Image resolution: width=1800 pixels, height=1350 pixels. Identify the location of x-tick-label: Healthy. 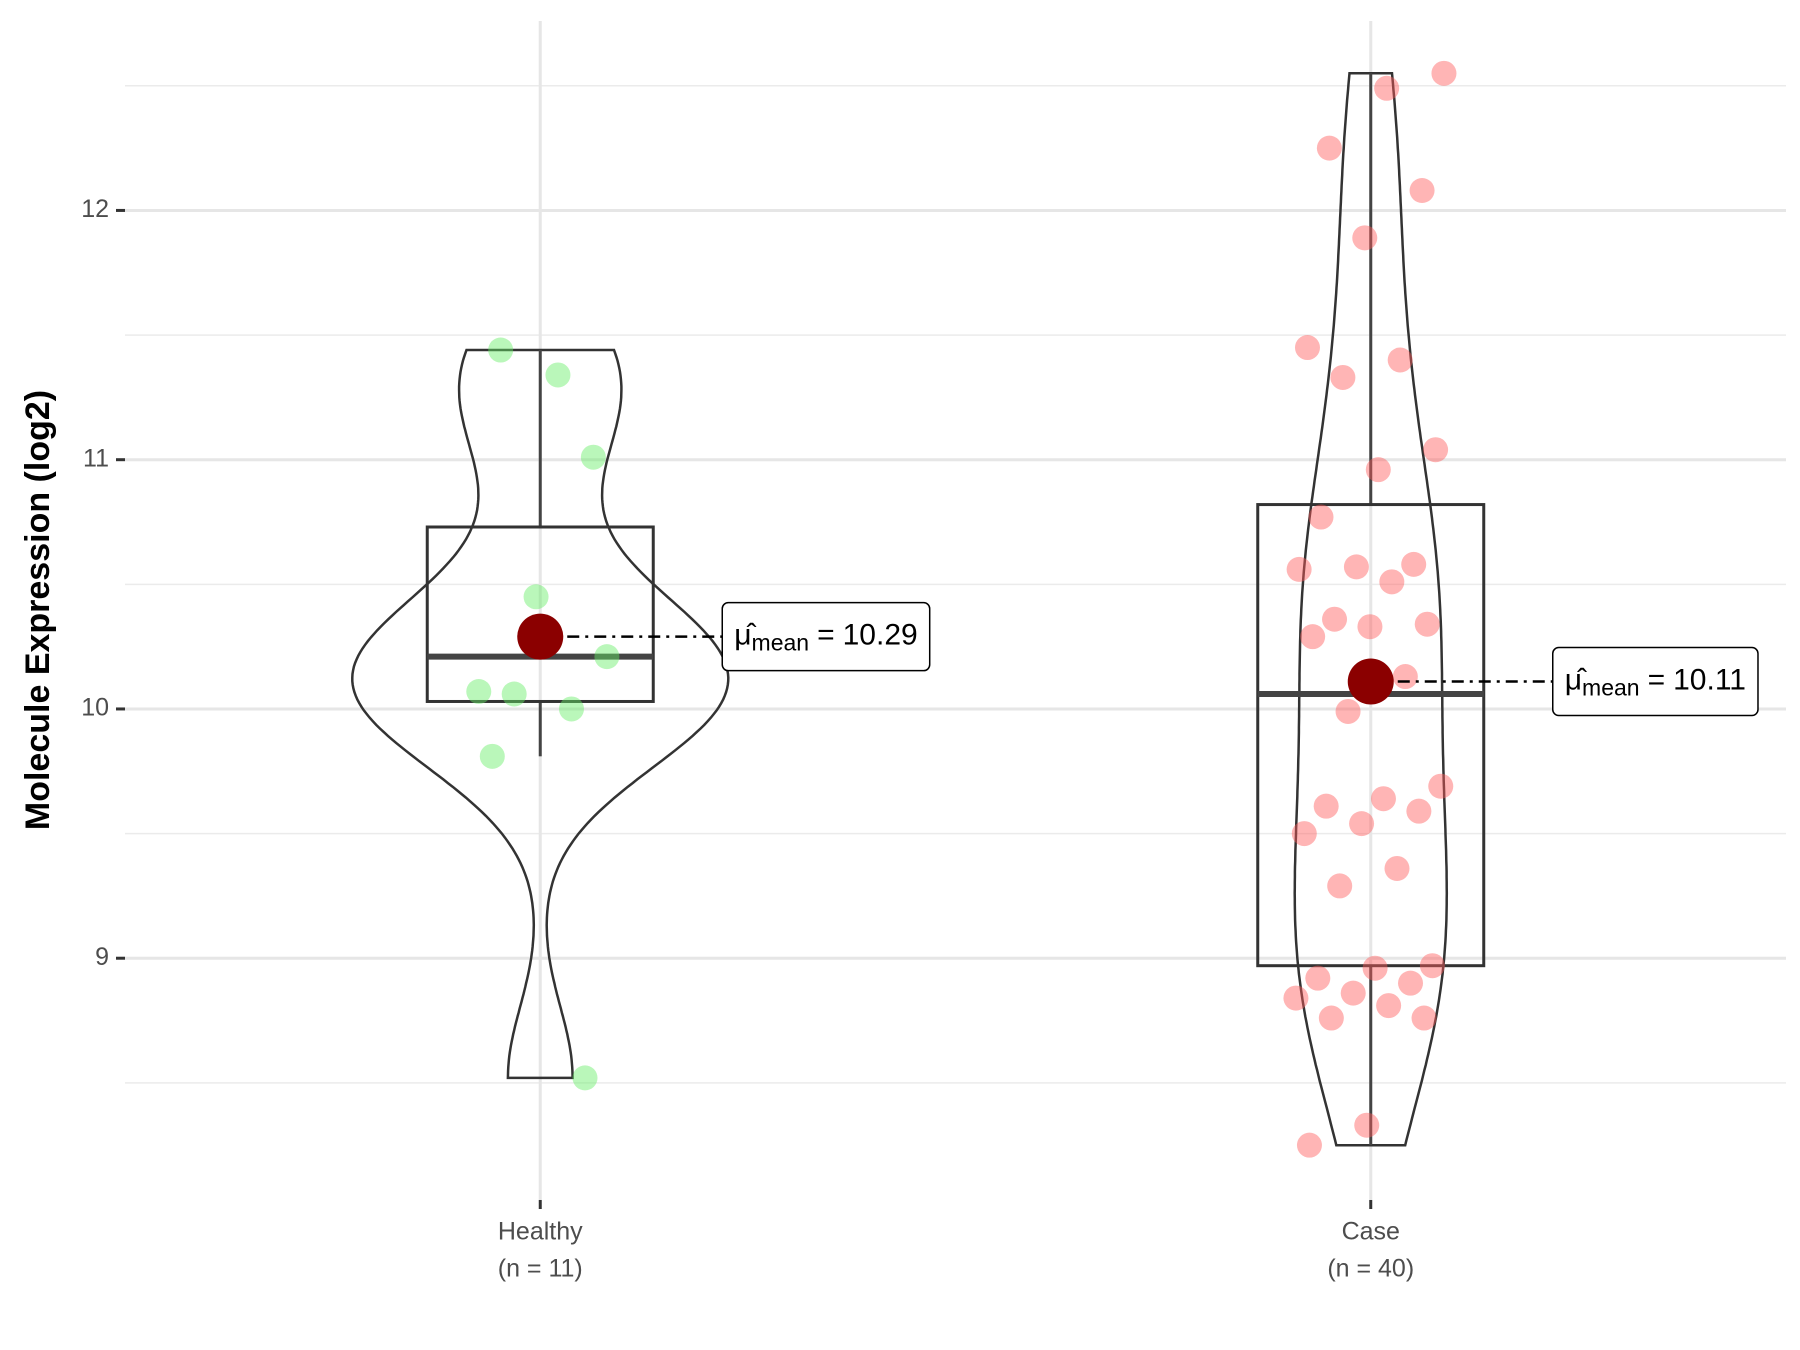
(540, 1232).